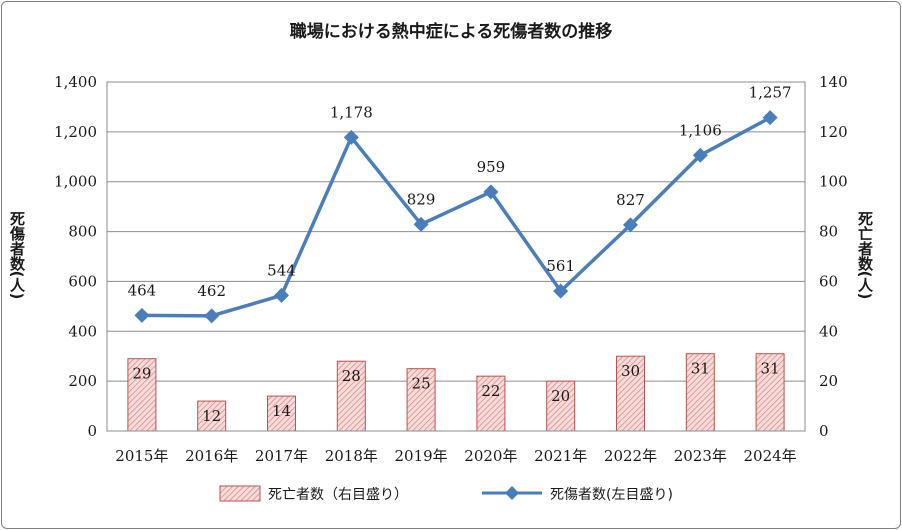 The width and height of the screenshot is (902, 530). Describe the element at coordinates (421, 456) in the screenshot. I see `x-tick-label: 2019年` at that location.